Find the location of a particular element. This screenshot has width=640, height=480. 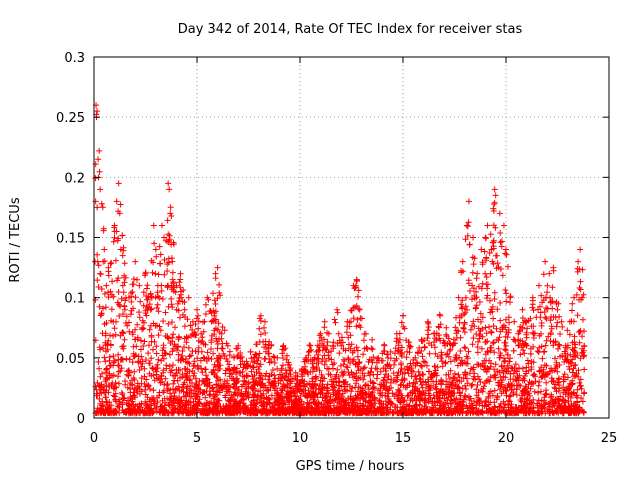

y-tick-label: 0.2 is located at coordinates (74, 178).